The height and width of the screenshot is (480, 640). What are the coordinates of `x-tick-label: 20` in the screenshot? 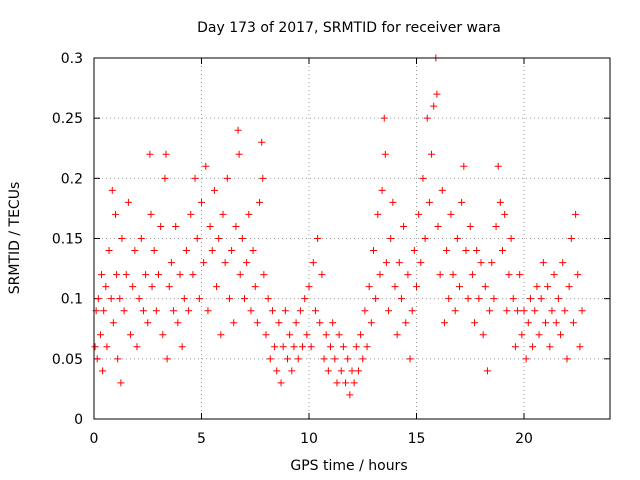 It's located at (524, 439).